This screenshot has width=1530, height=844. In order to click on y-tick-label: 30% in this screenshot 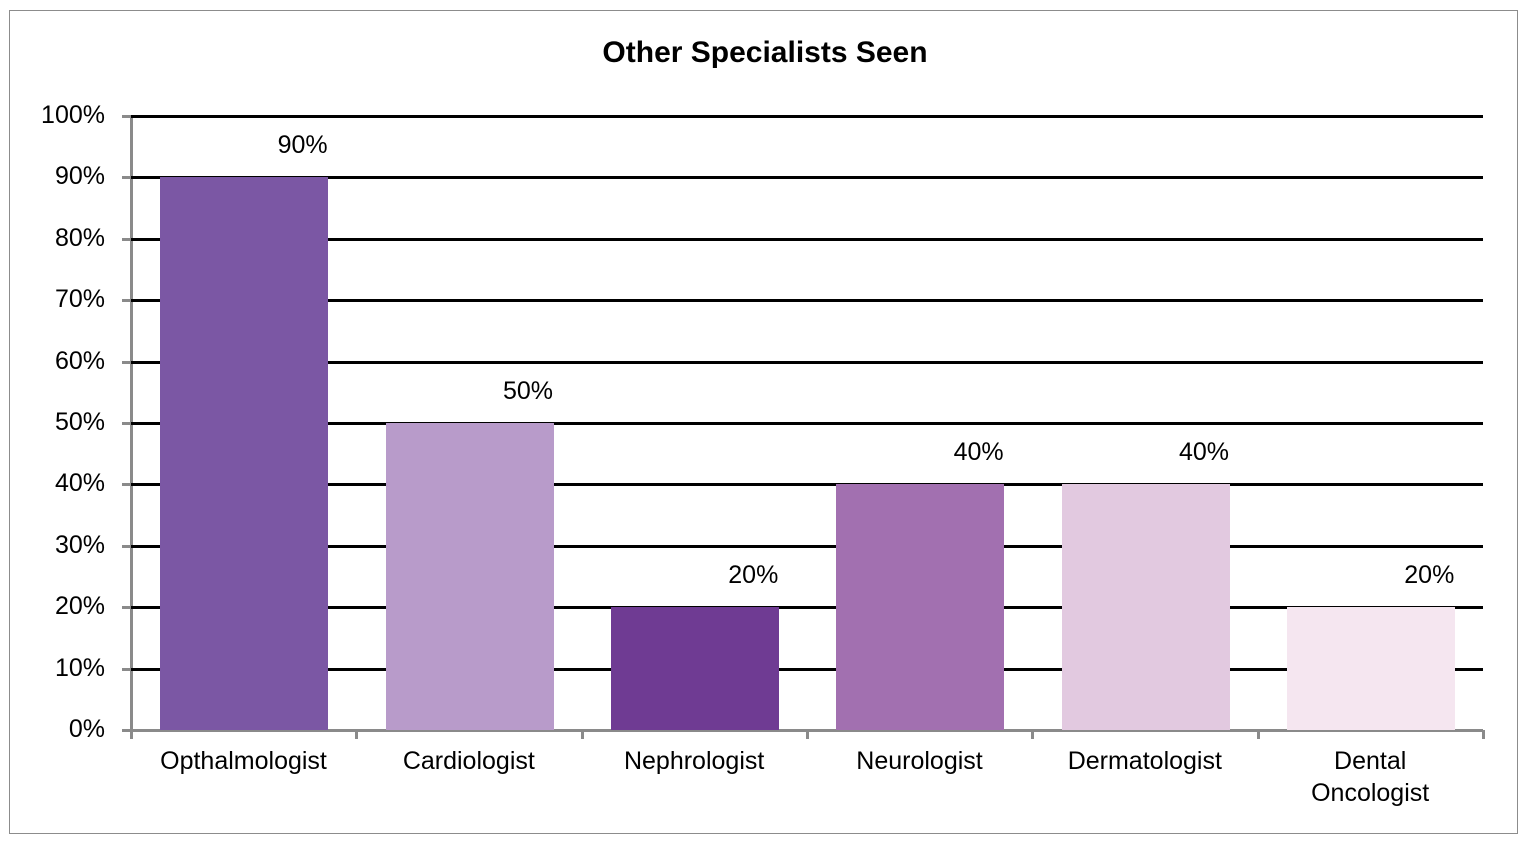, I will do `click(79, 544)`.